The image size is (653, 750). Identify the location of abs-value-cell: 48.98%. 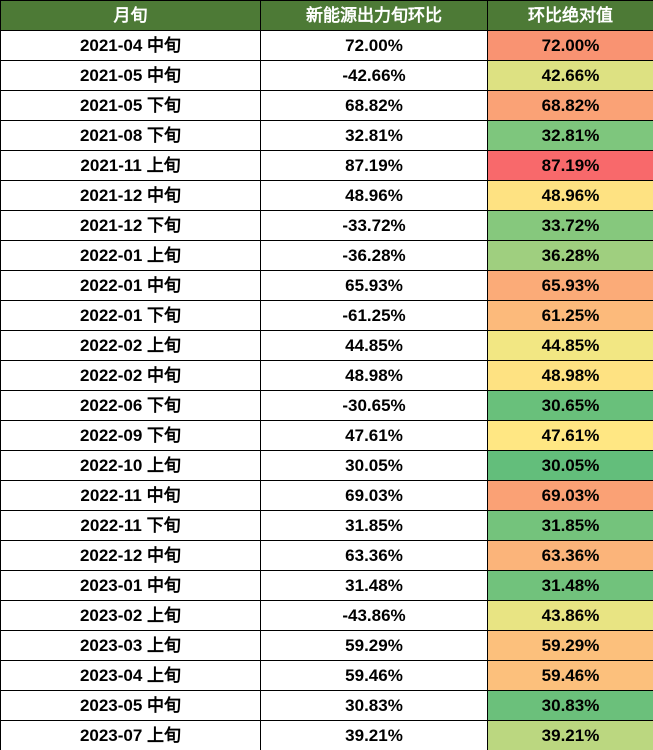
(570, 375).